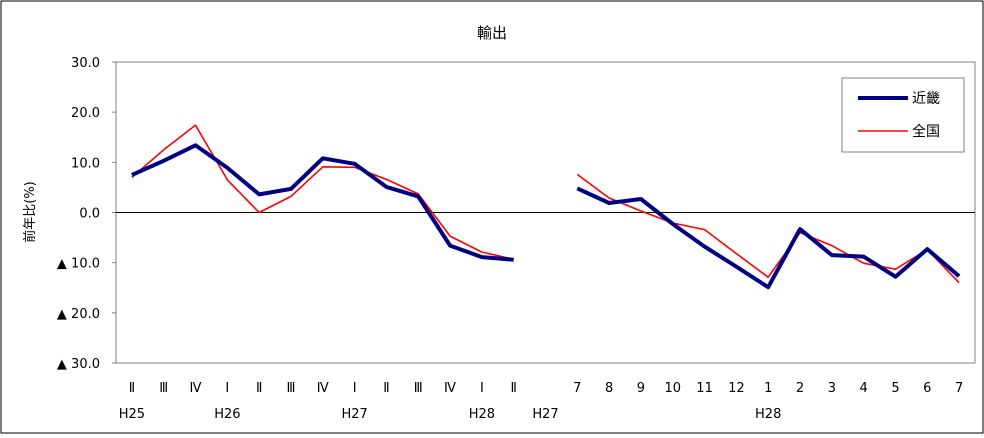  What do you see at coordinates (672, 388) in the screenshot?
I see `x-tick-label: 10` at bounding box center [672, 388].